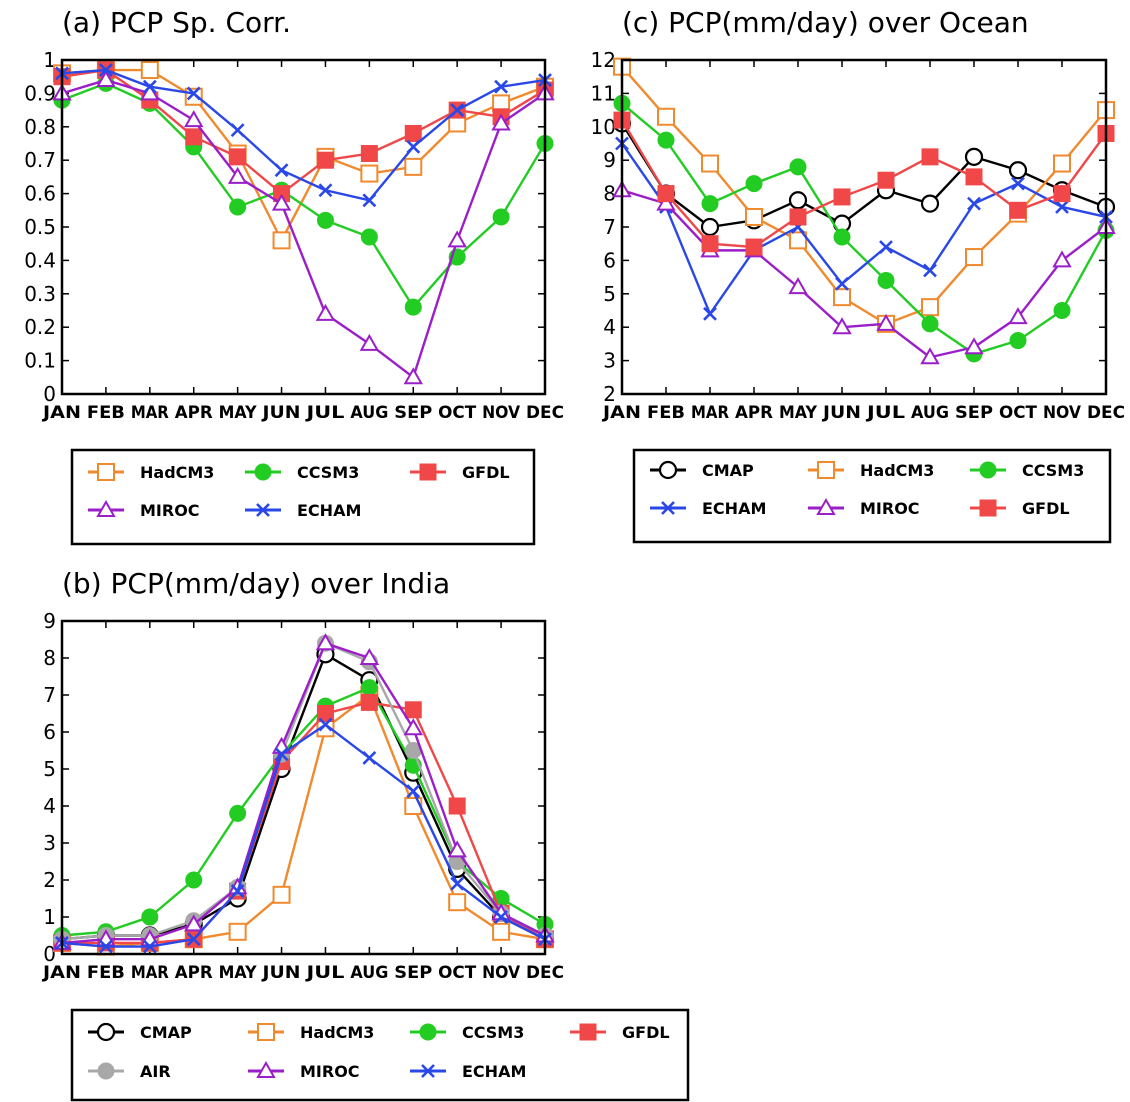 Image resolution: width=1130 pixels, height=1102 pixels. I want to click on x-tick-label: APR, so click(194, 973).